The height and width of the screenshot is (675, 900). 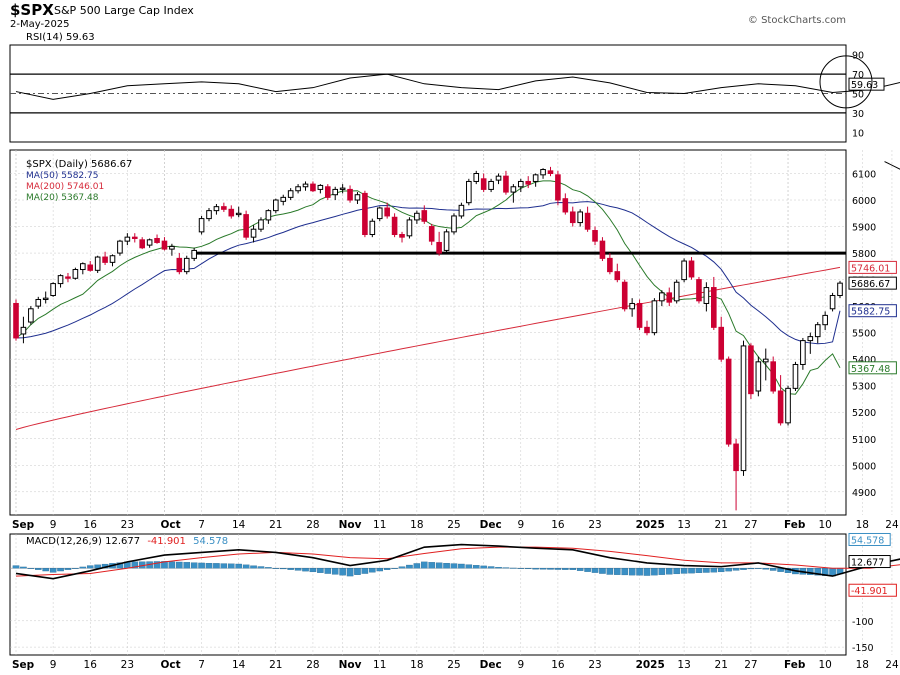 What do you see at coordinates (453, 665) in the screenshot?
I see `macd-x-axis-label: 25` at bounding box center [453, 665].